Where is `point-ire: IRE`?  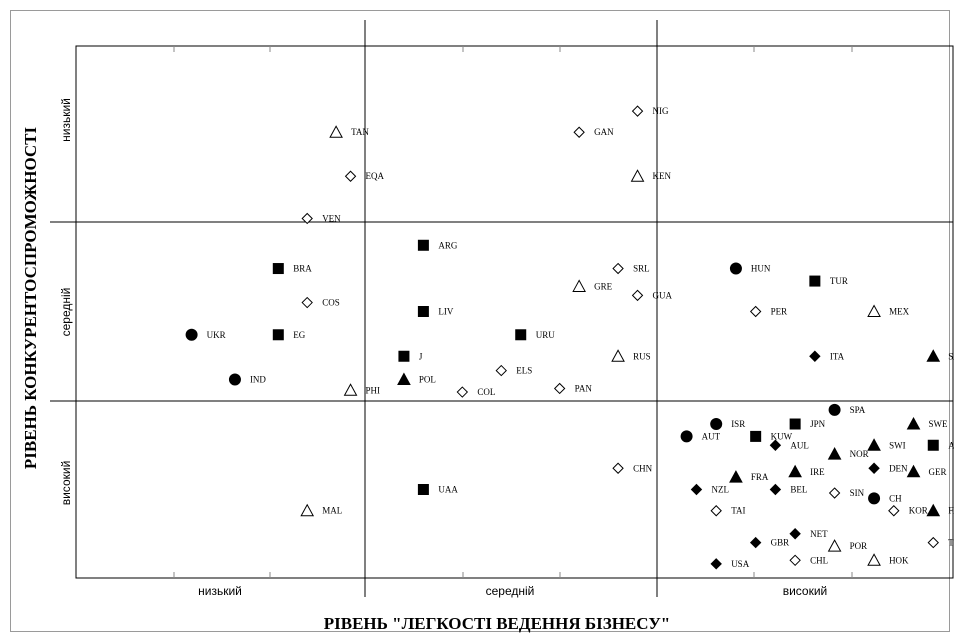
point-ire: IRE is located at coordinates (806, 471).